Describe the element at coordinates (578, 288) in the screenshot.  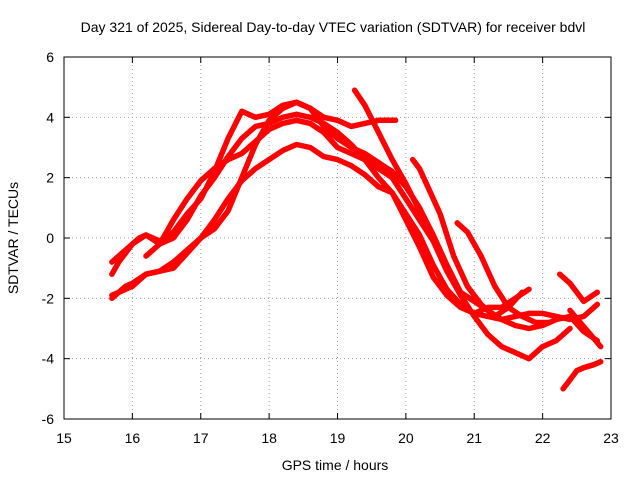
I see `series-trace-i` at that location.